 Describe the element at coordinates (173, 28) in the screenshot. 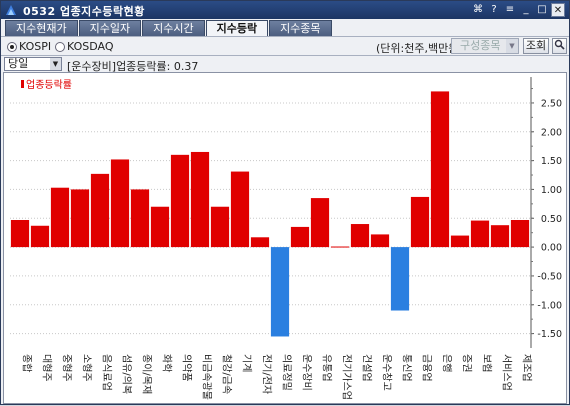

I see `tab-index-time: 지수시간` at that location.